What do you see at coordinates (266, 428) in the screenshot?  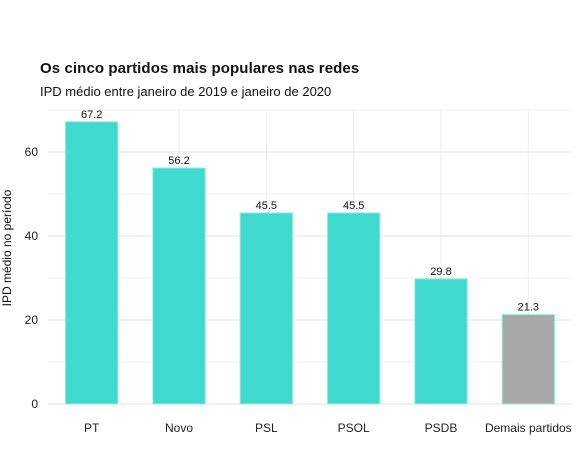 I see `x-tick-label: PSL` at bounding box center [266, 428].